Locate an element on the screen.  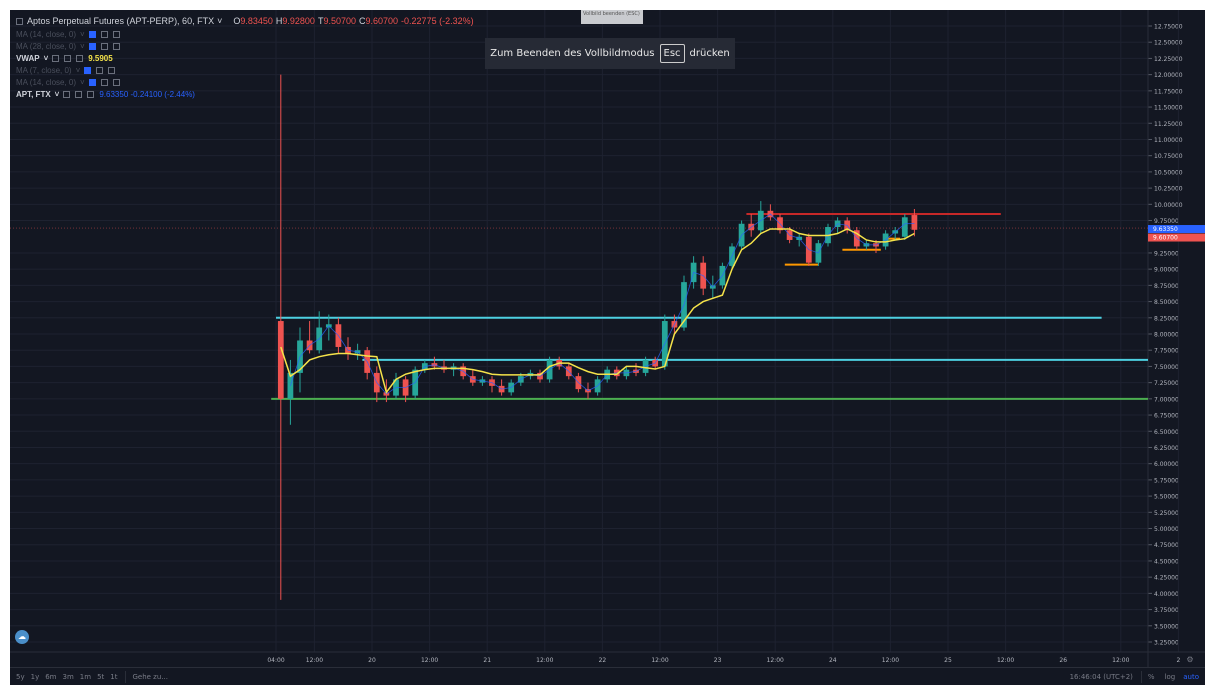
range-5y: 5y is located at coordinates (20, 677).